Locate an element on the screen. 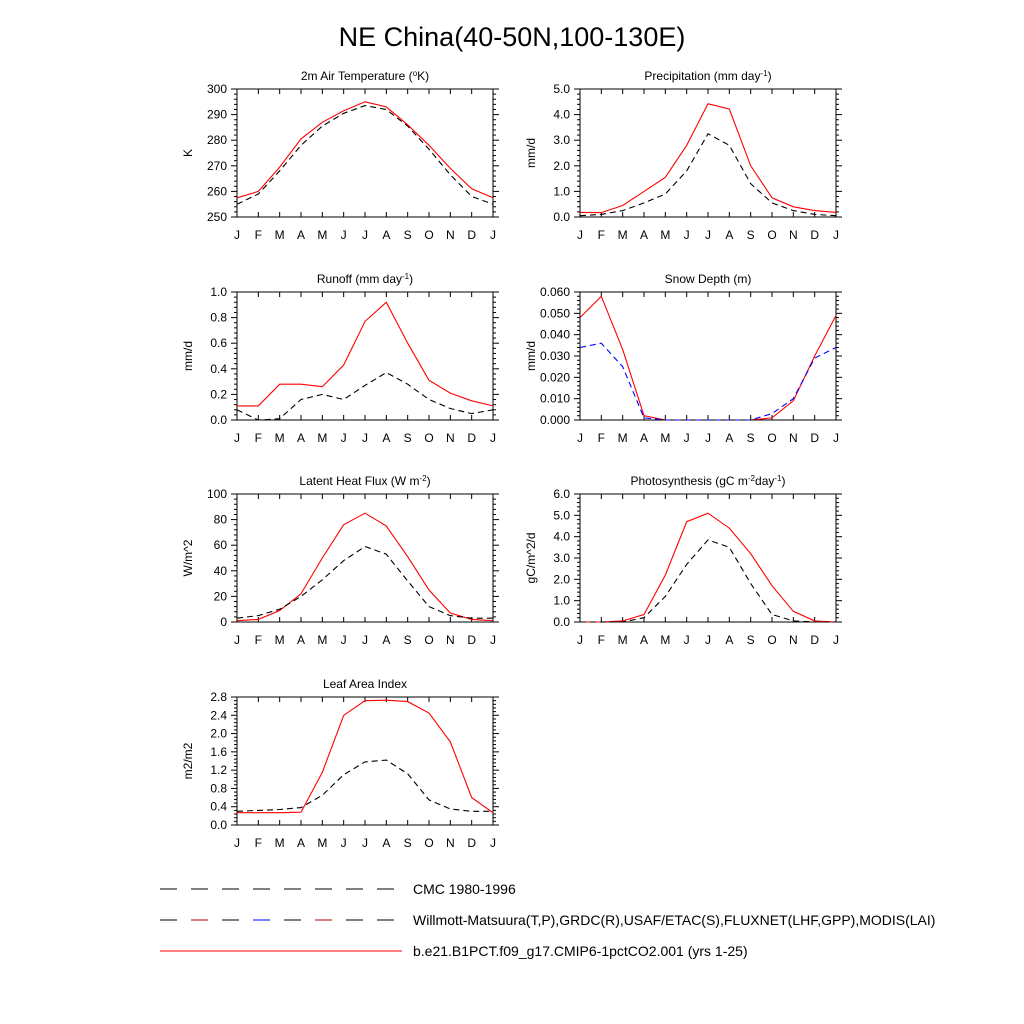  y-tick-label: 0.040 is located at coordinates (555, 335).